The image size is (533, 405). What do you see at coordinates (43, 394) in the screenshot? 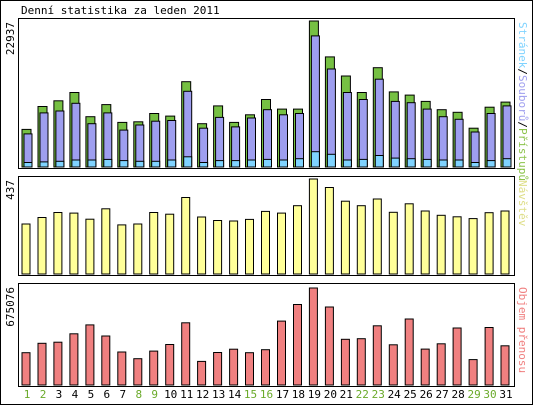
I see `x-tick-label-2: 2` at bounding box center [43, 394].